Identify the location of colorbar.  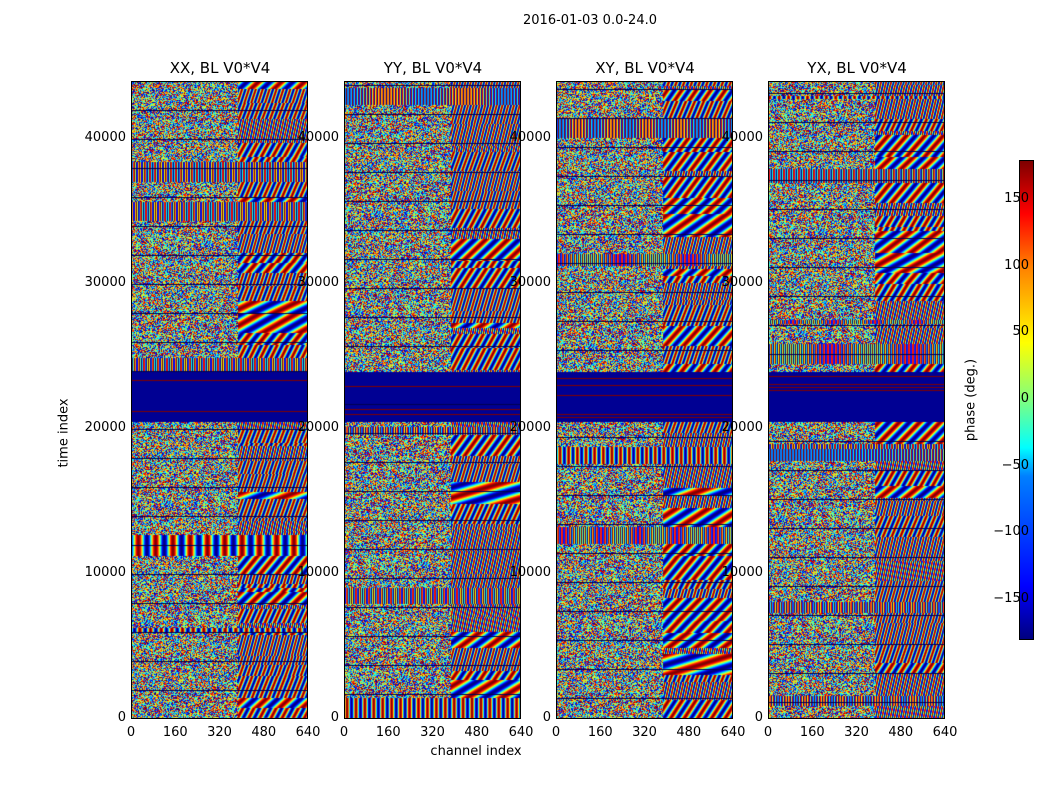
(1026, 400).